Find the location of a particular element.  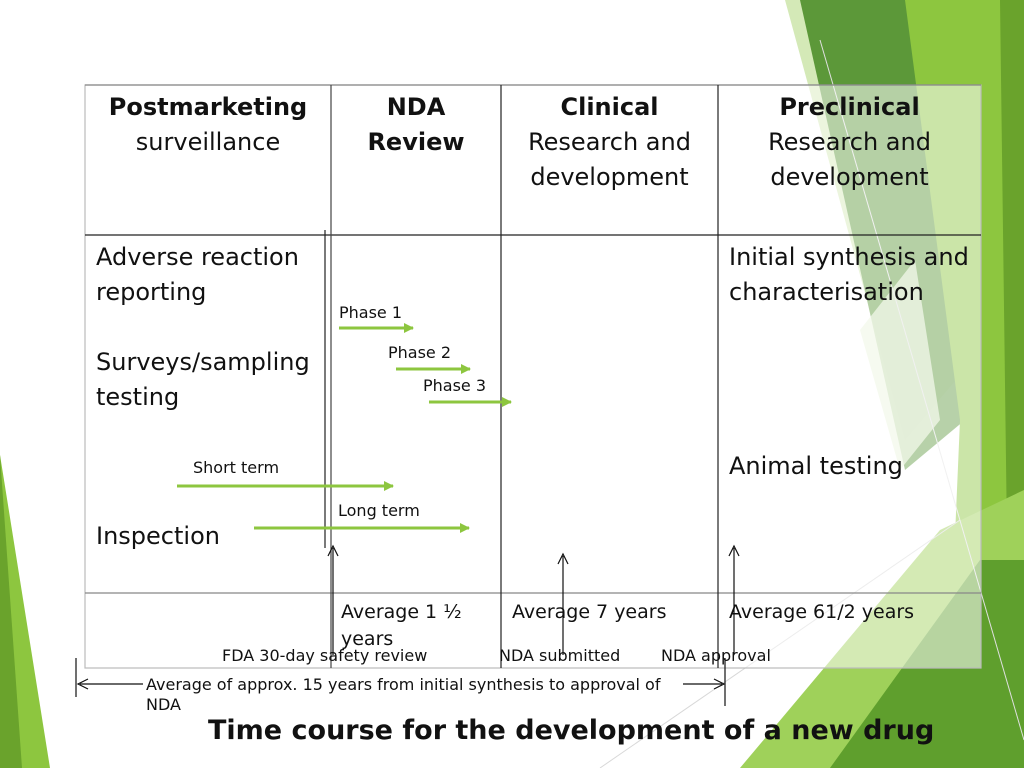

surveys-line-1: Surveys/sampling is located at coordinates (203, 362).